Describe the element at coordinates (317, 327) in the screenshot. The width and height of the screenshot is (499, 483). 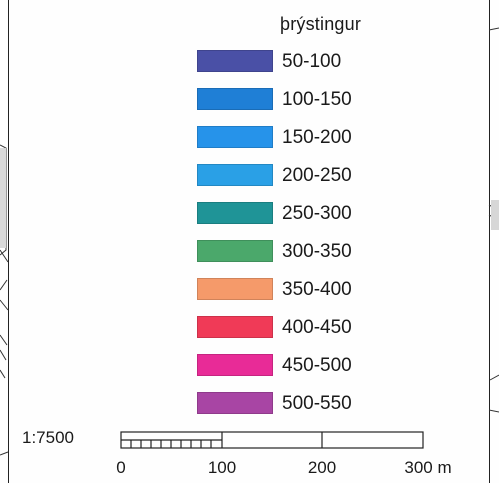
I see `legend-label: 400-450` at that location.